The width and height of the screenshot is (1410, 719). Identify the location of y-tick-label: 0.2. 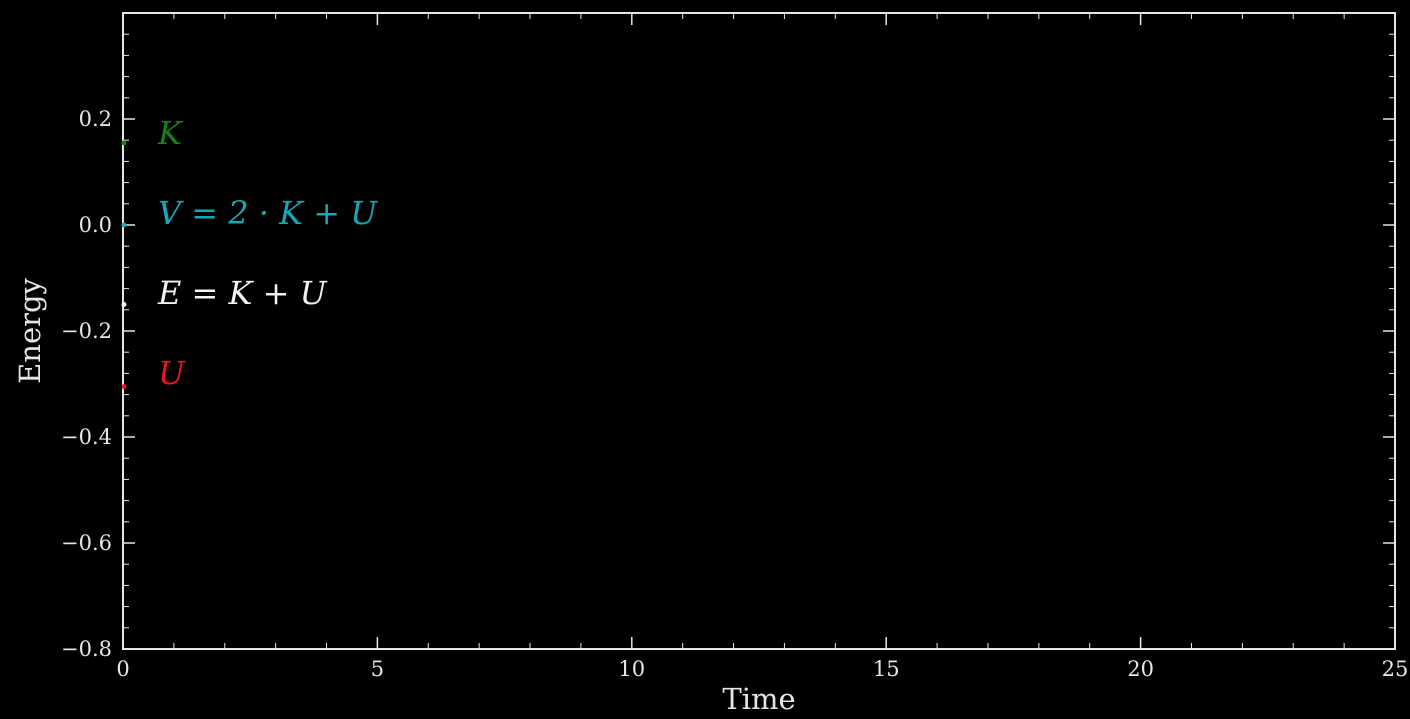
(95, 119).